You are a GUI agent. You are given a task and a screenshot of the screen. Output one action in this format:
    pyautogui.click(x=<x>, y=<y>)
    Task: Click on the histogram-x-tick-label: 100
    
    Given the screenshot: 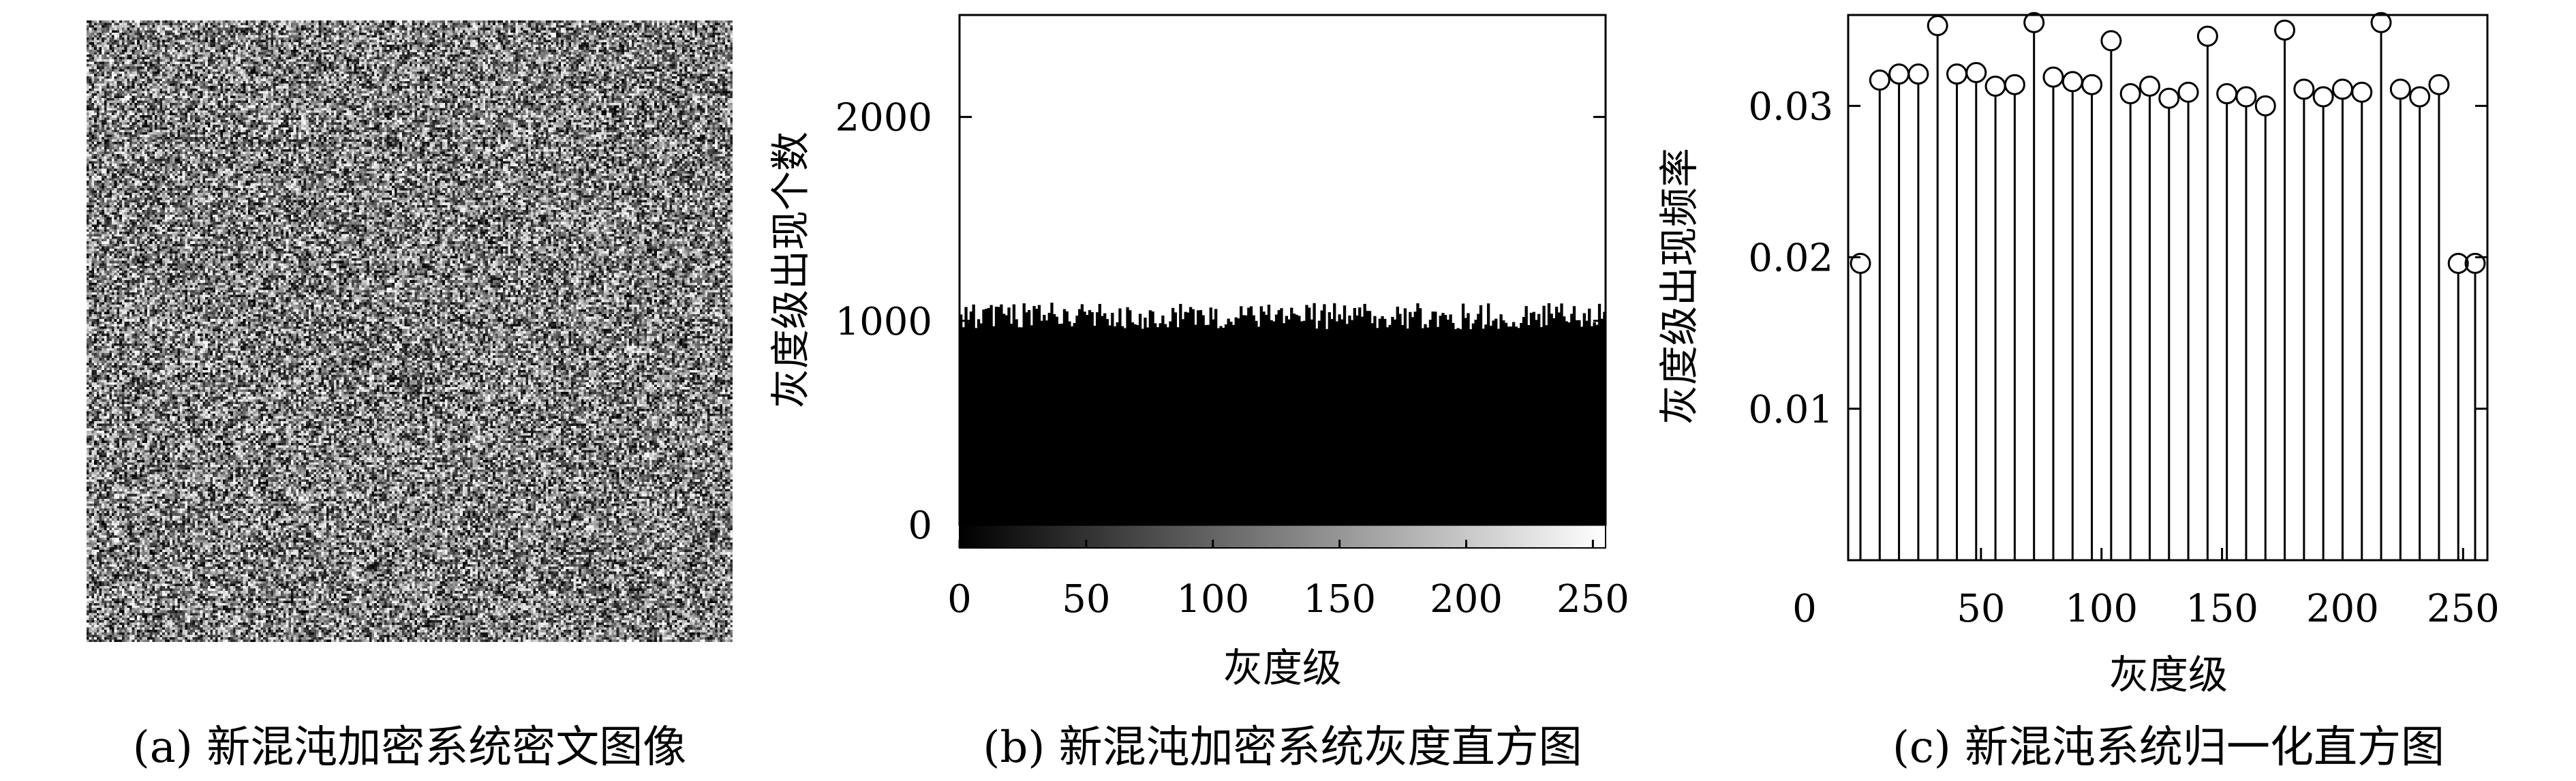 What is the action you would take?
    pyautogui.click(x=1212, y=600)
    